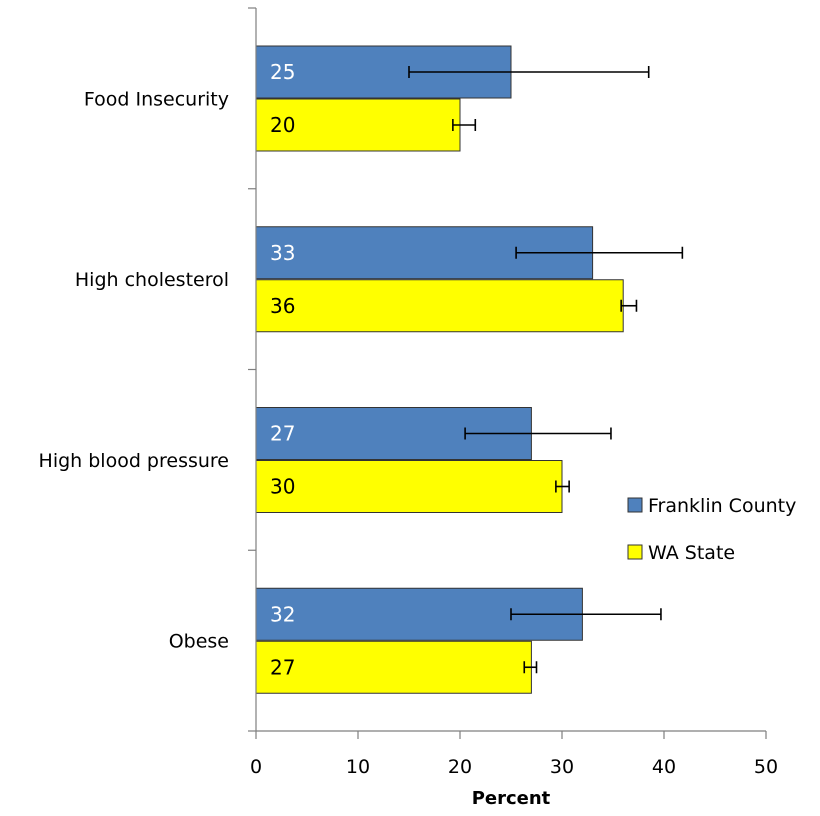 The height and width of the screenshot is (816, 820). What do you see at coordinates (282, 369) in the screenshot?
I see `bar-labels-layer: 25 20 33 36 27 30 32 27` at bounding box center [282, 369].